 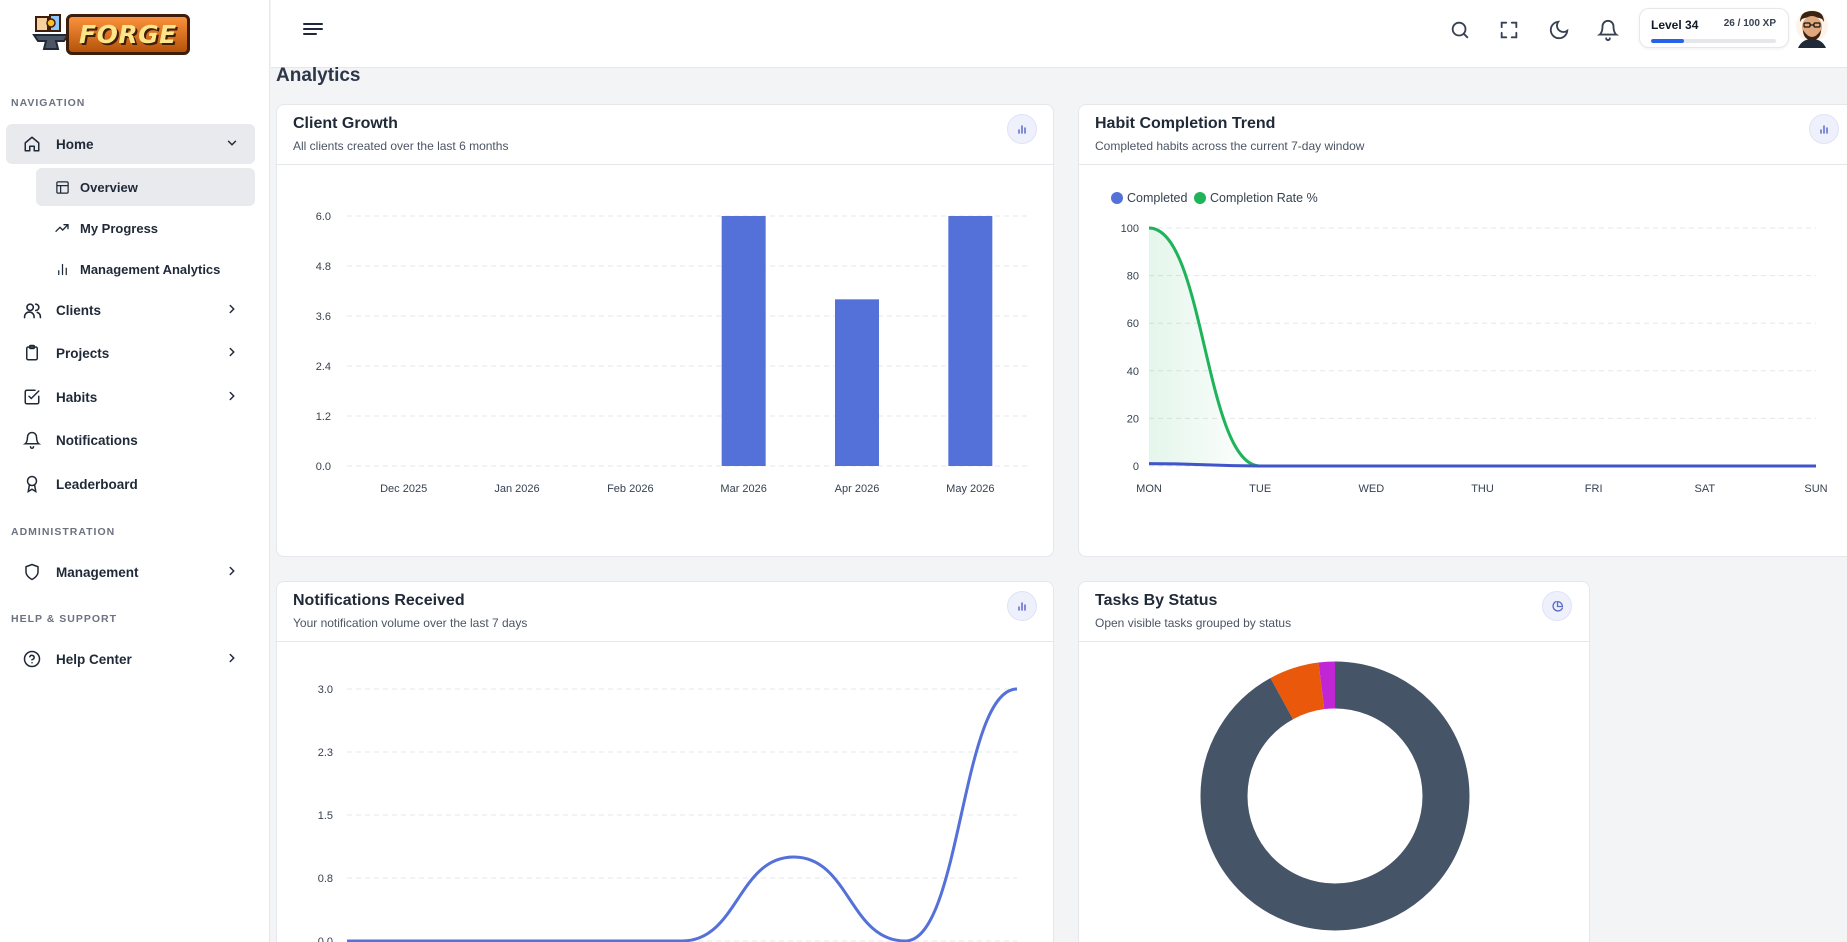 What do you see at coordinates (32, 310) in the screenshot?
I see `users-icon` at bounding box center [32, 310].